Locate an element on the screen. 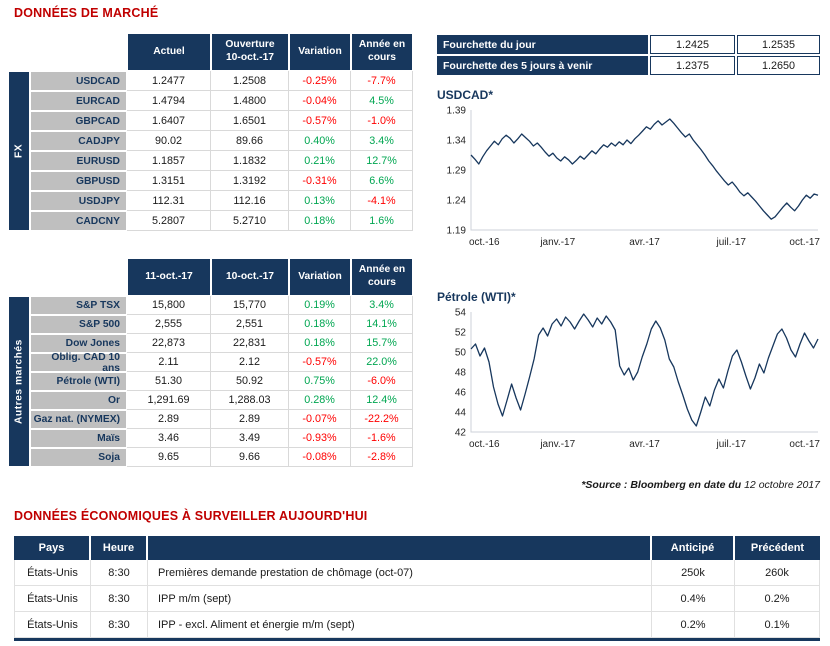  markets-value-cell: 1,291.69 is located at coordinates (169, 400).